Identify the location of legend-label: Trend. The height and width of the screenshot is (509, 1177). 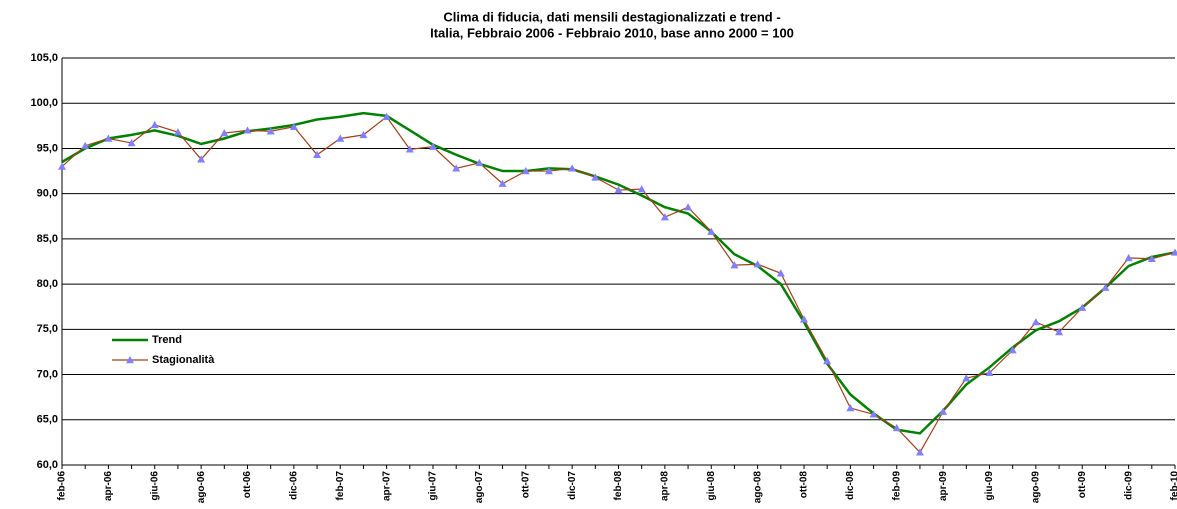
(167, 340).